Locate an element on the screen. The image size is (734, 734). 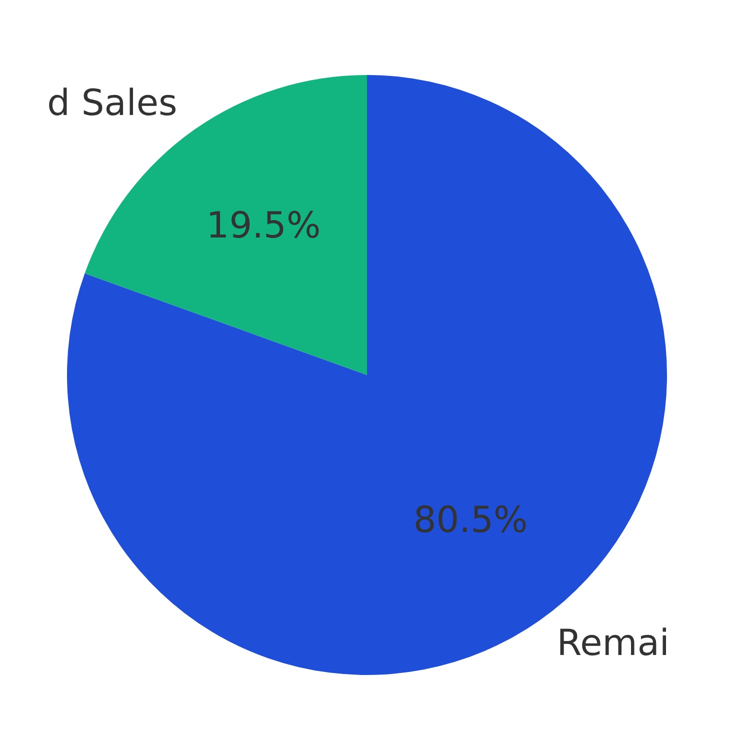
slice-label: d Sales is located at coordinates (112, 103).